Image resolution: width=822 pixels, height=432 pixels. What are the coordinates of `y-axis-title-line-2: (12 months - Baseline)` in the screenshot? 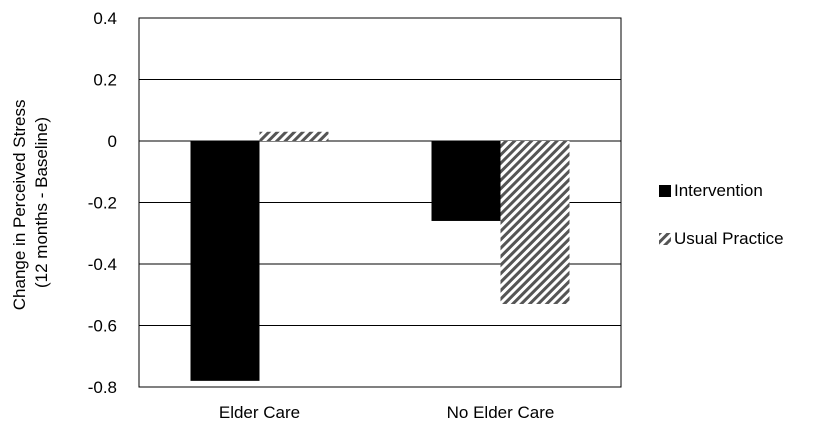 It's located at (41, 202).